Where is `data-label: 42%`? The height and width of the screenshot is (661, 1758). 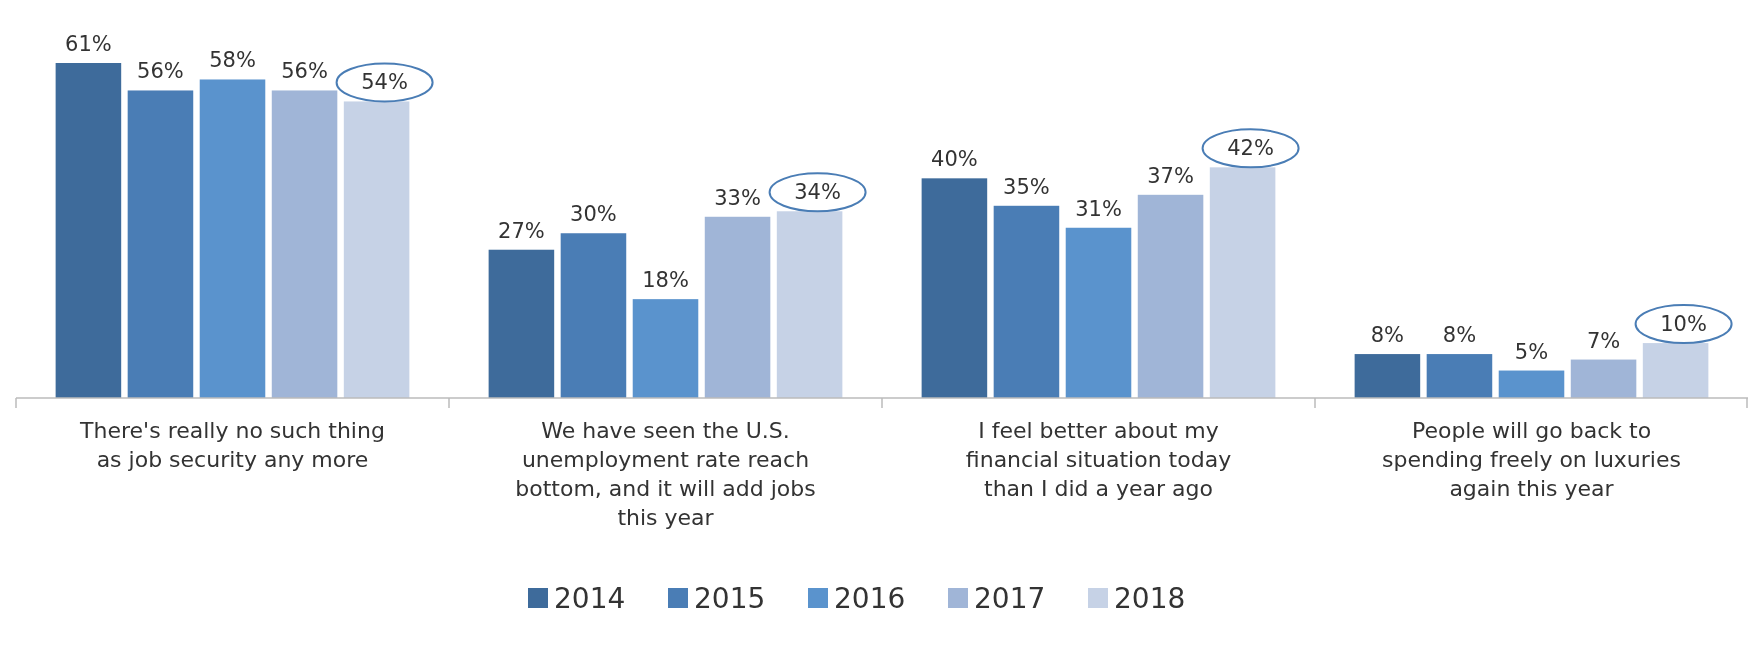
data-label: 42% is located at coordinates (1250, 148).